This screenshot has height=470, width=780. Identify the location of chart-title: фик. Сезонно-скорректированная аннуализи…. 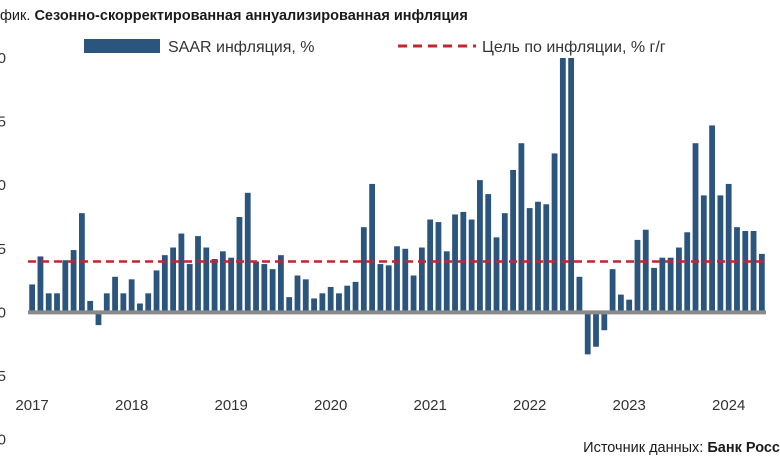
(234, 16).